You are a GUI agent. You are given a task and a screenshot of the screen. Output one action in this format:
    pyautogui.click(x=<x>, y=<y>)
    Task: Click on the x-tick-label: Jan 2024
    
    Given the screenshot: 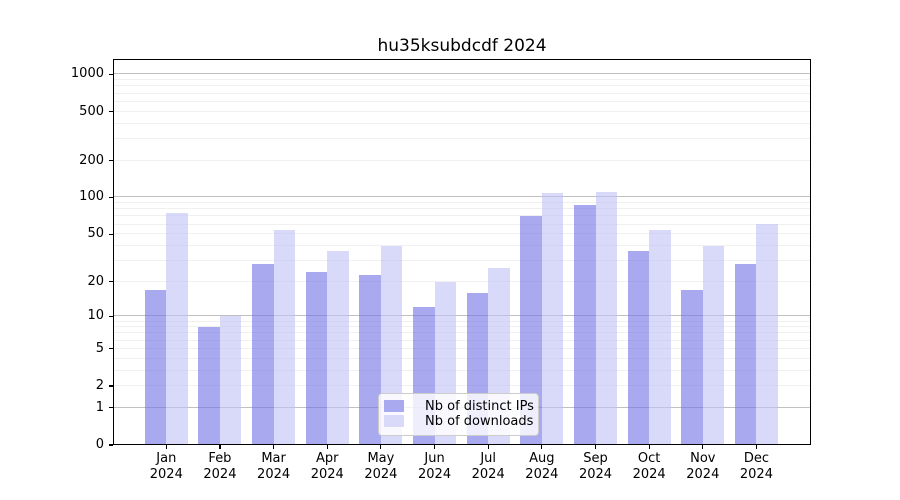 What is the action you would take?
    pyautogui.click(x=166, y=466)
    